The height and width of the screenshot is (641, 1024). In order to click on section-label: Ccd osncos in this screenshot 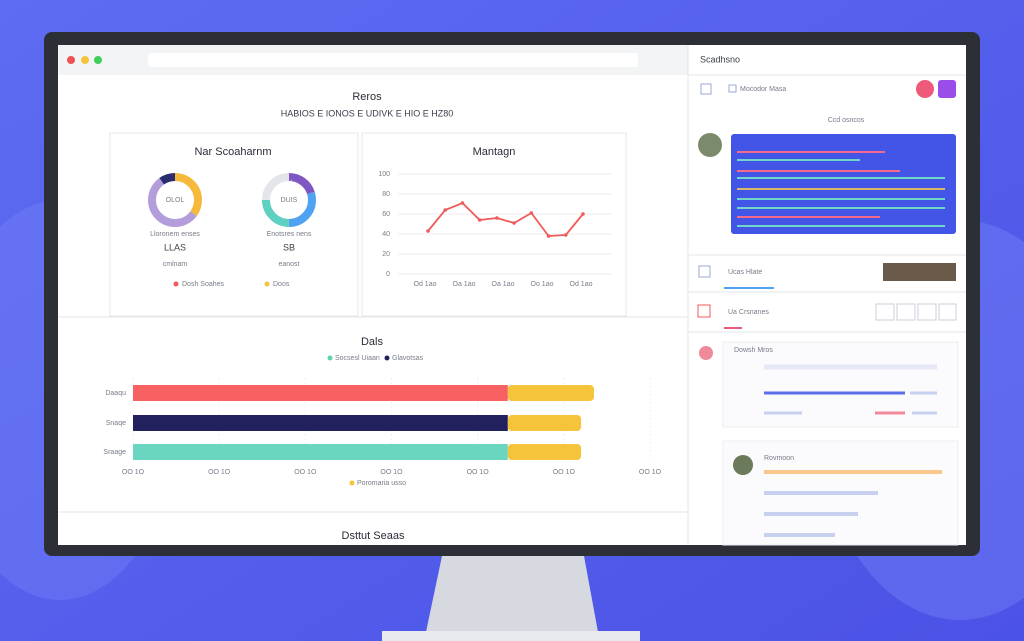, I will do `click(846, 120)`.